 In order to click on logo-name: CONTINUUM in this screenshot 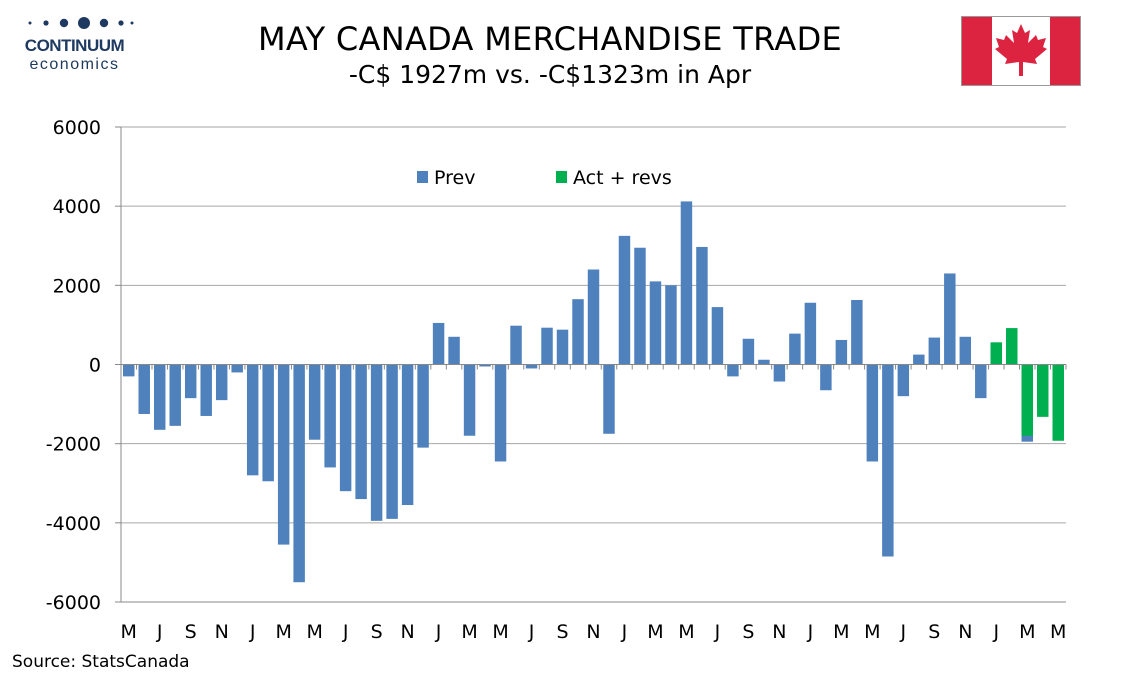, I will do `click(74, 45)`.